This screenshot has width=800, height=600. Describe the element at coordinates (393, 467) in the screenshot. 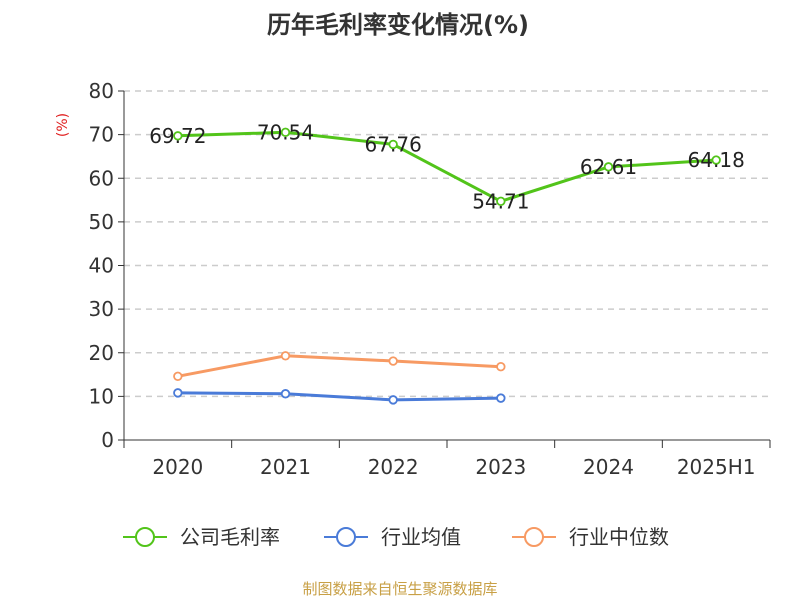

I see `x-tick-label: 2022` at that location.